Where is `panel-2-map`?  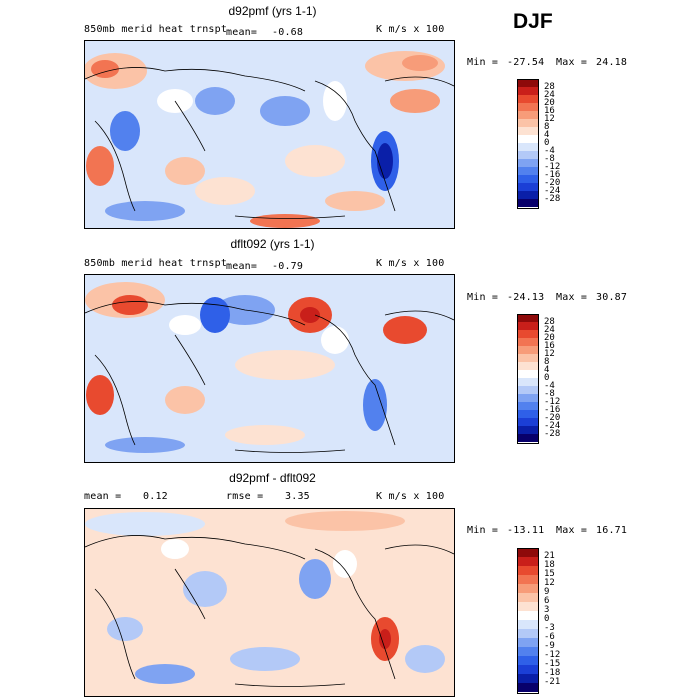 panel-2-map is located at coordinates (269, 368).